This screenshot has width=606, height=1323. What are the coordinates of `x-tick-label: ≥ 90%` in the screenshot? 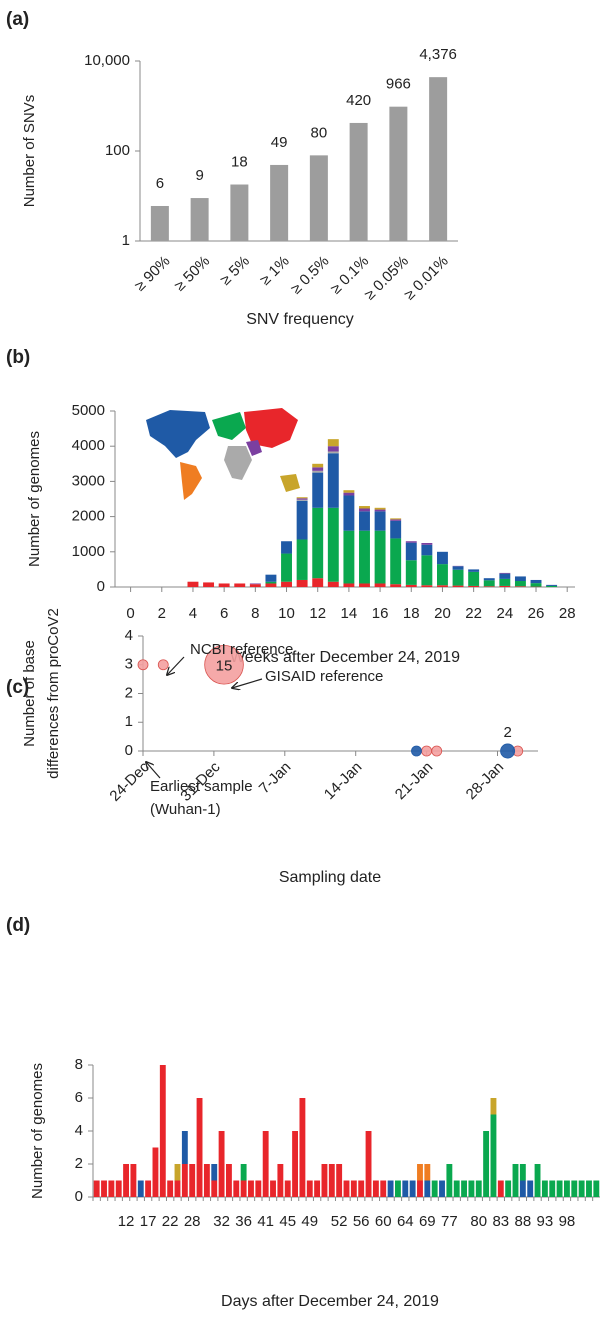 It's located at (152, 274).